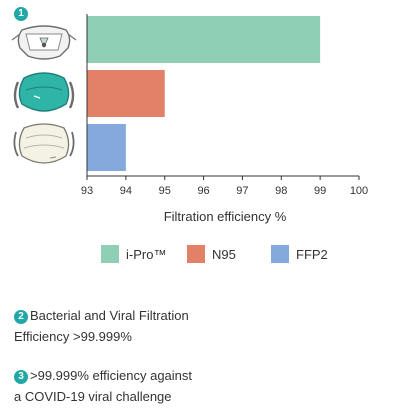 The height and width of the screenshot is (415, 403). Describe the element at coordinates (73, 336) in the screenshot. I see `note-2-line-2: Efficiency >99.999%` at that location.